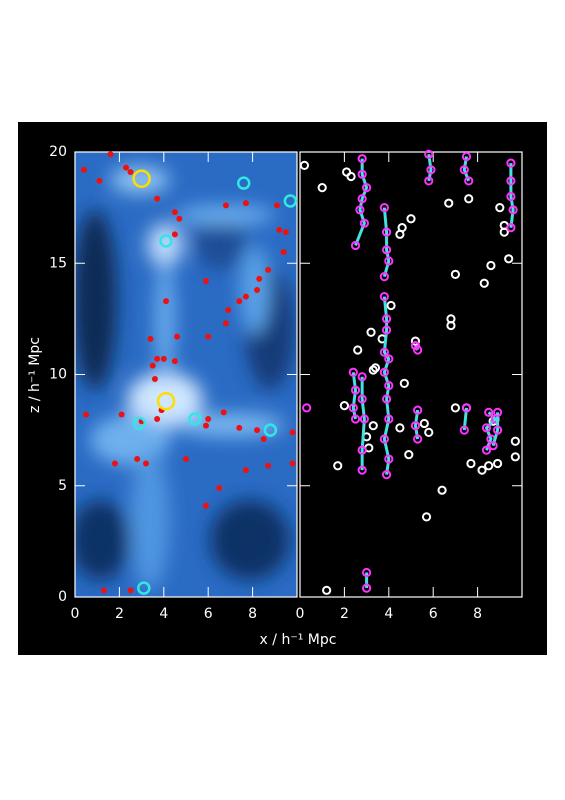  Describe the element at coordinates (58, 375) in the screenshot. I see `y-tick-label: 10` at that location.